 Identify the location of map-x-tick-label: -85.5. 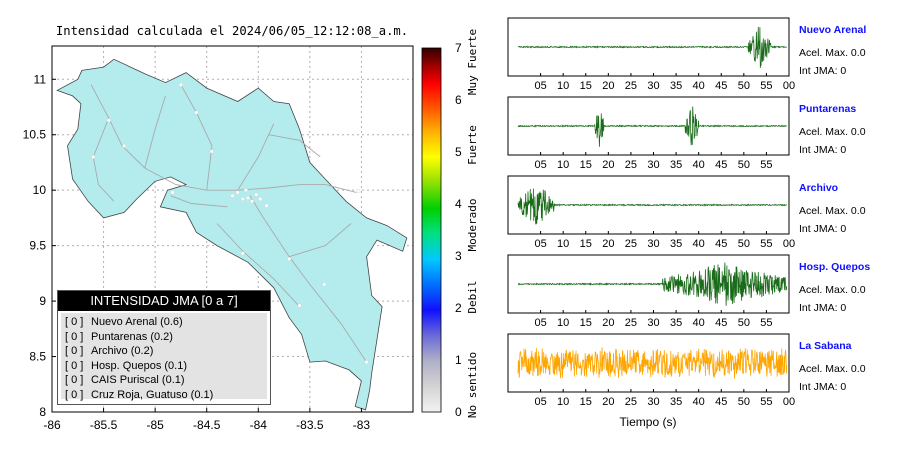
(104, 425).